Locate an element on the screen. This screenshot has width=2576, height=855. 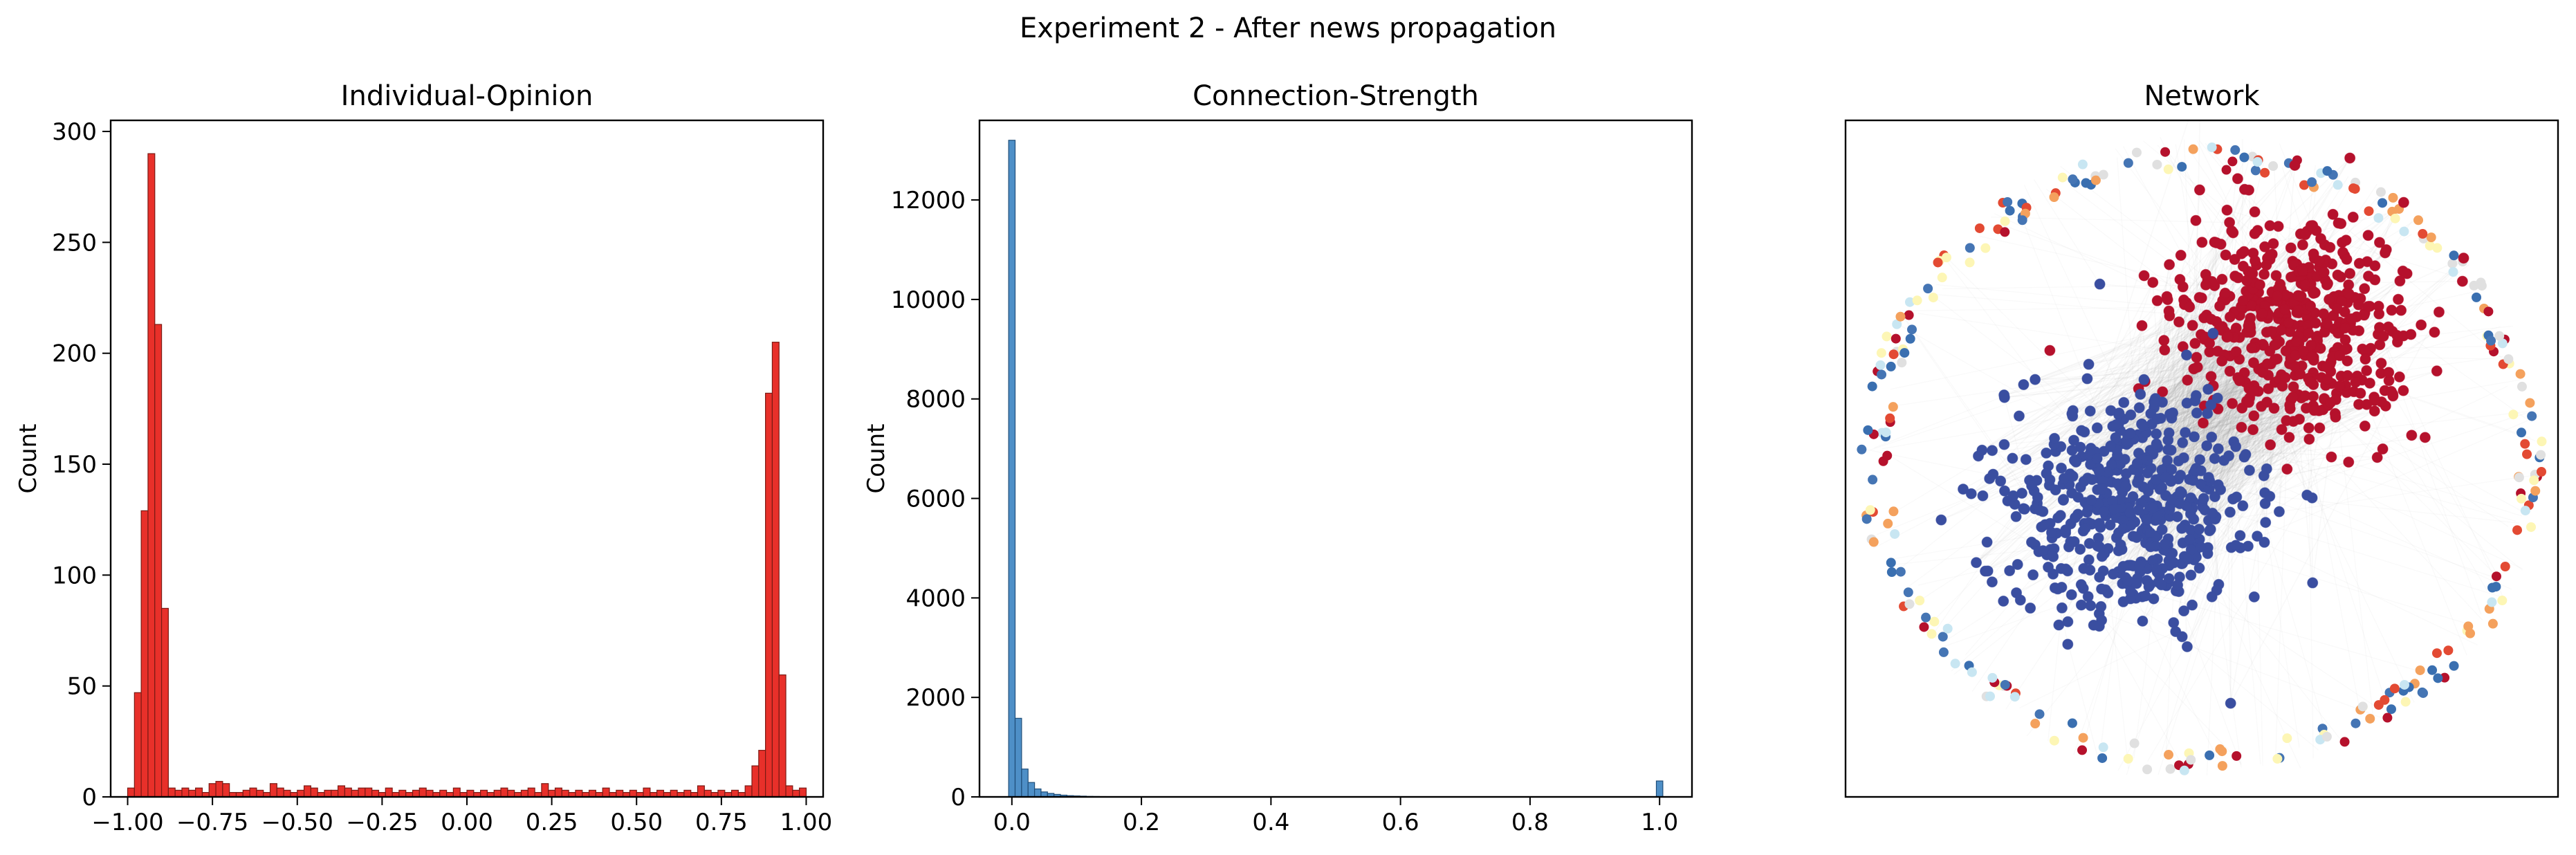
y-tick-label: 300 is located at coordinates (74, 132).